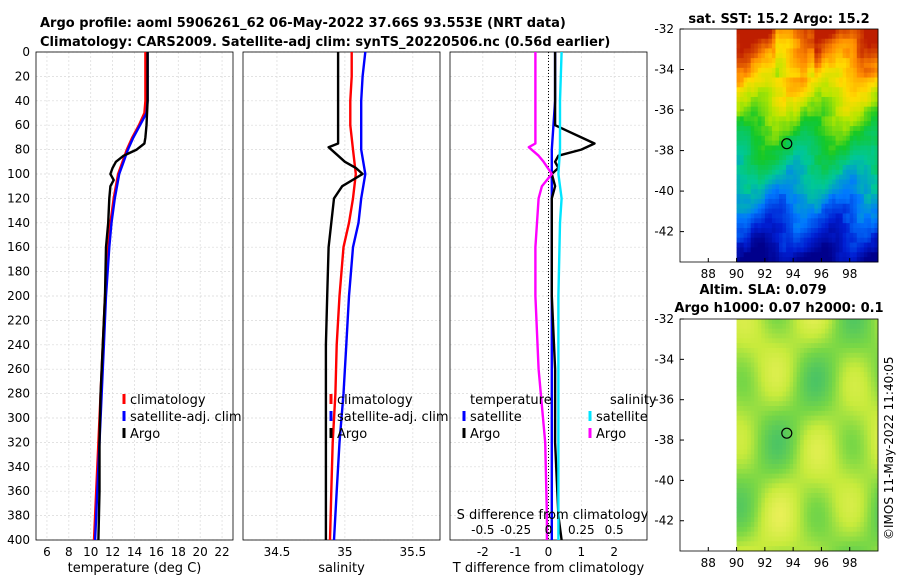  I want to click on legend-label: climatology, so click(168, 400).